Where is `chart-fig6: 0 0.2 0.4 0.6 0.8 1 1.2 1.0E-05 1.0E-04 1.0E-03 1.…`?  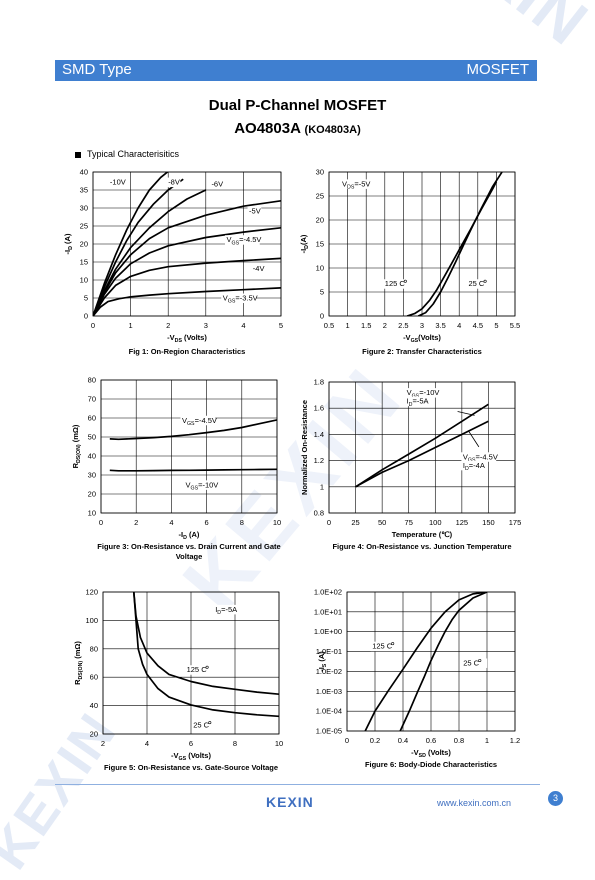
chart-fig6: 0 0.2 0.4 0.6 0.8 1 1.2 1.0E-05 1.0E-04 1.0E-03 1.… is located at coordinates (417, 679).